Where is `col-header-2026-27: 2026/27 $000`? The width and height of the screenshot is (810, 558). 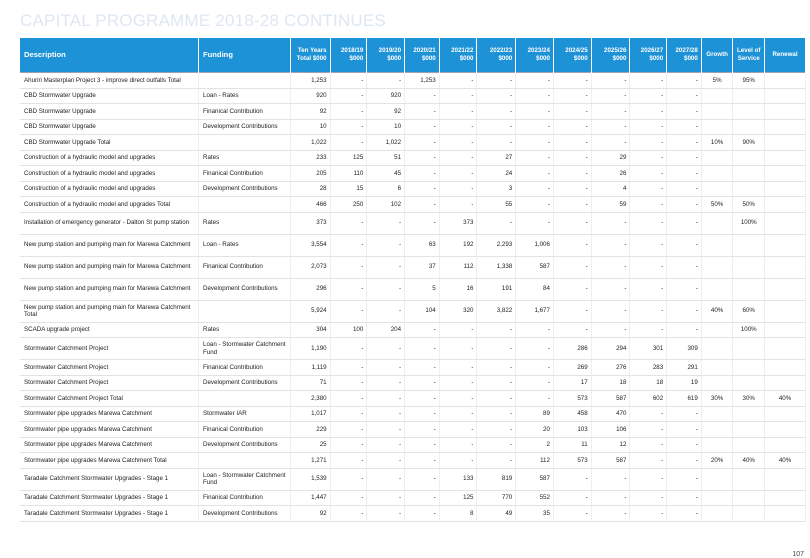
col-header-2026-27: 2026/27 $000 is located at coordinates (648, 55).